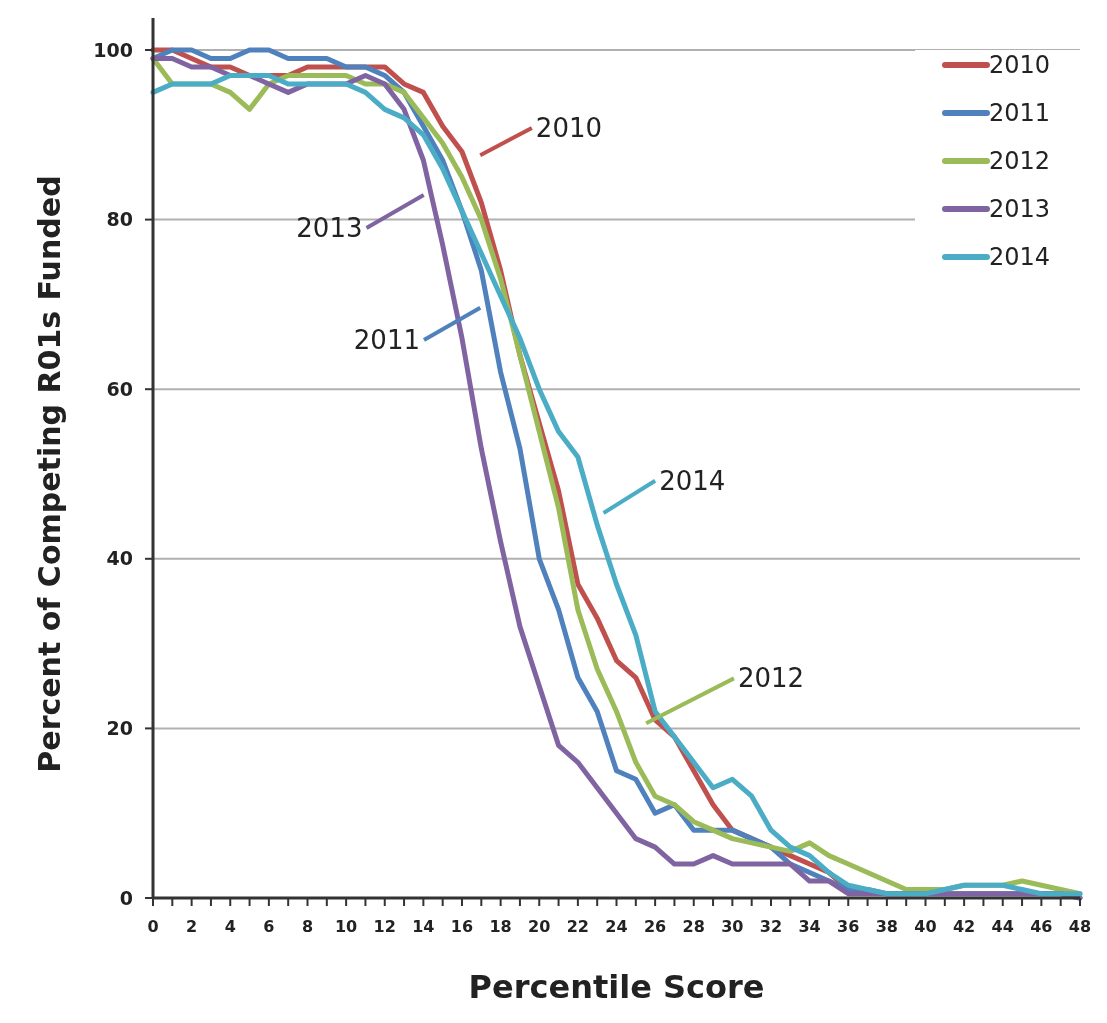 This screenshot has width=1107, height=1023. I want to click on x-tick-label: 10, so click(346, 926).